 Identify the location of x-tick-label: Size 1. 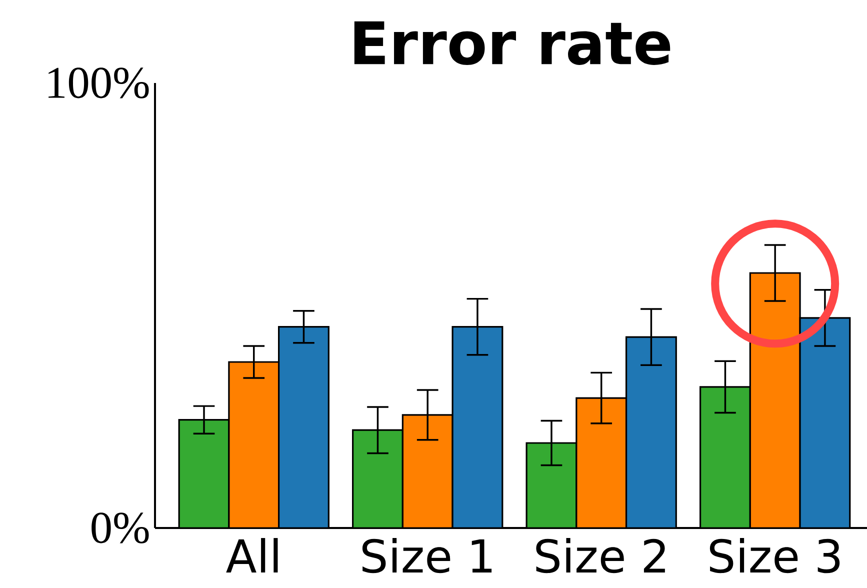
(427, 556).